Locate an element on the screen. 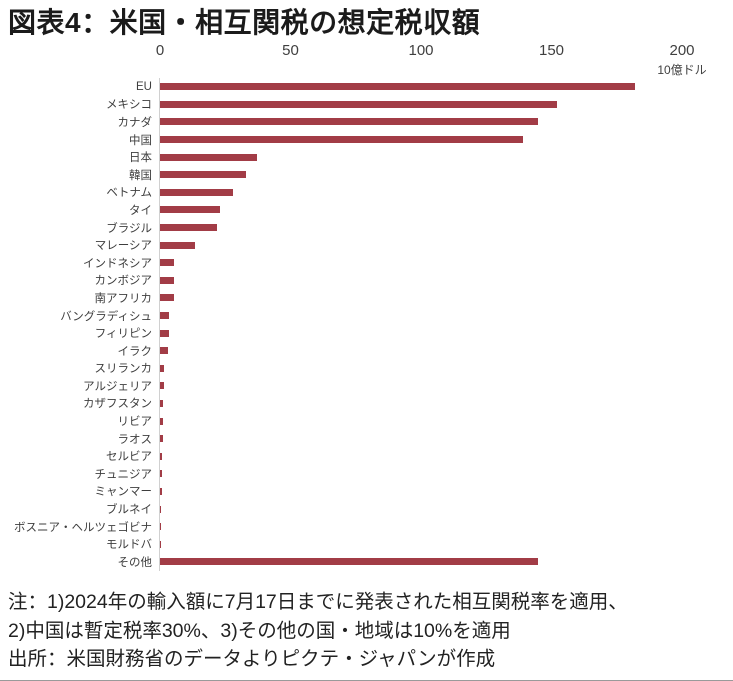 The width and height of the screenshot is (733, 681). x-axis-tick-0: 0 is located at coordinates (160, 50).